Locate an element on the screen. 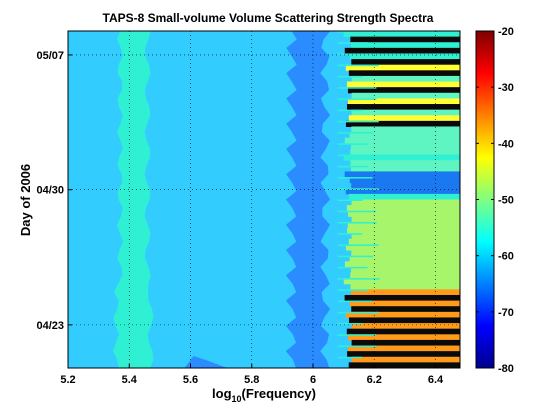 The height and width of the screenshot is (414, 552). colorbar-tick-label: -70 is located at coordinates (506, 313).